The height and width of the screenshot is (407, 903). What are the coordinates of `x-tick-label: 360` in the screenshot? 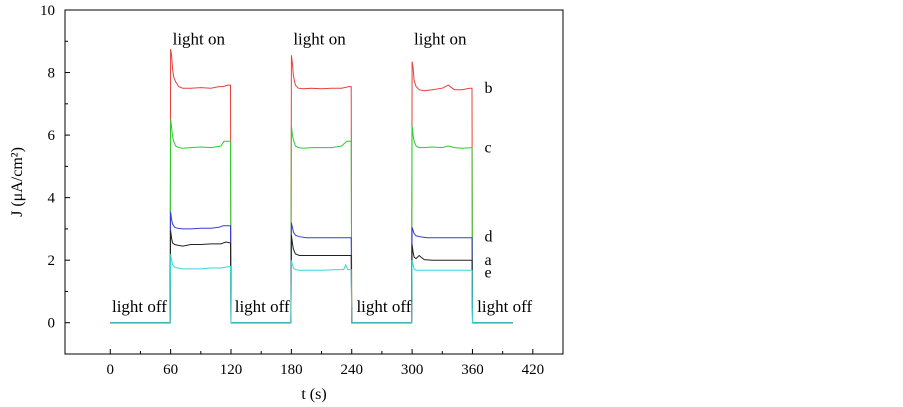 It's located at (472, 370).